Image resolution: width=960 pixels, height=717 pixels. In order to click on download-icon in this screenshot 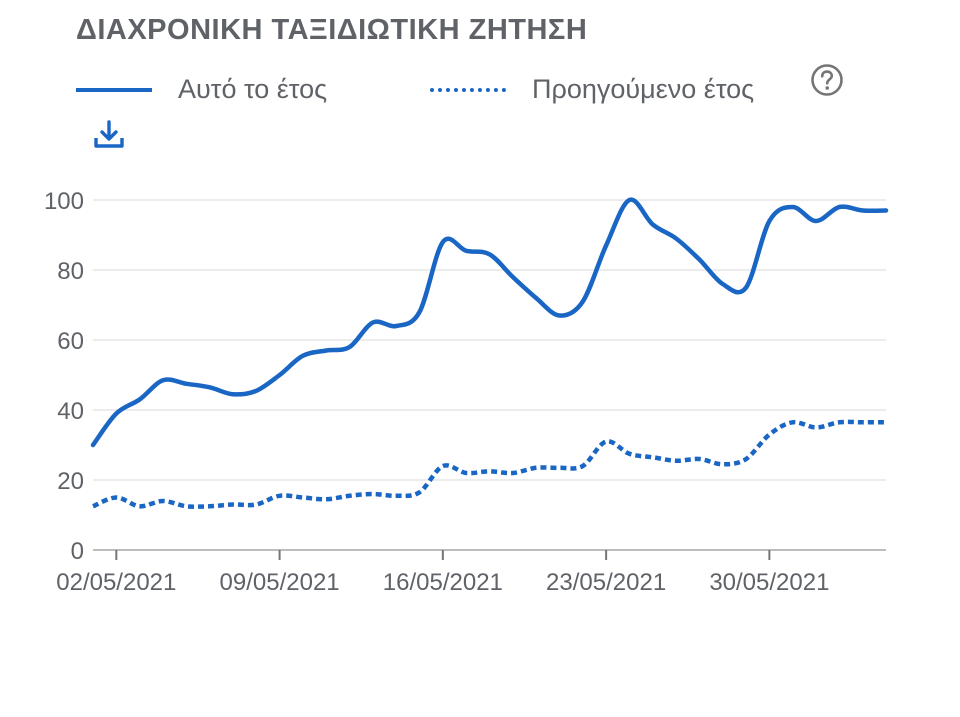, I will do `click(109, 135)`.